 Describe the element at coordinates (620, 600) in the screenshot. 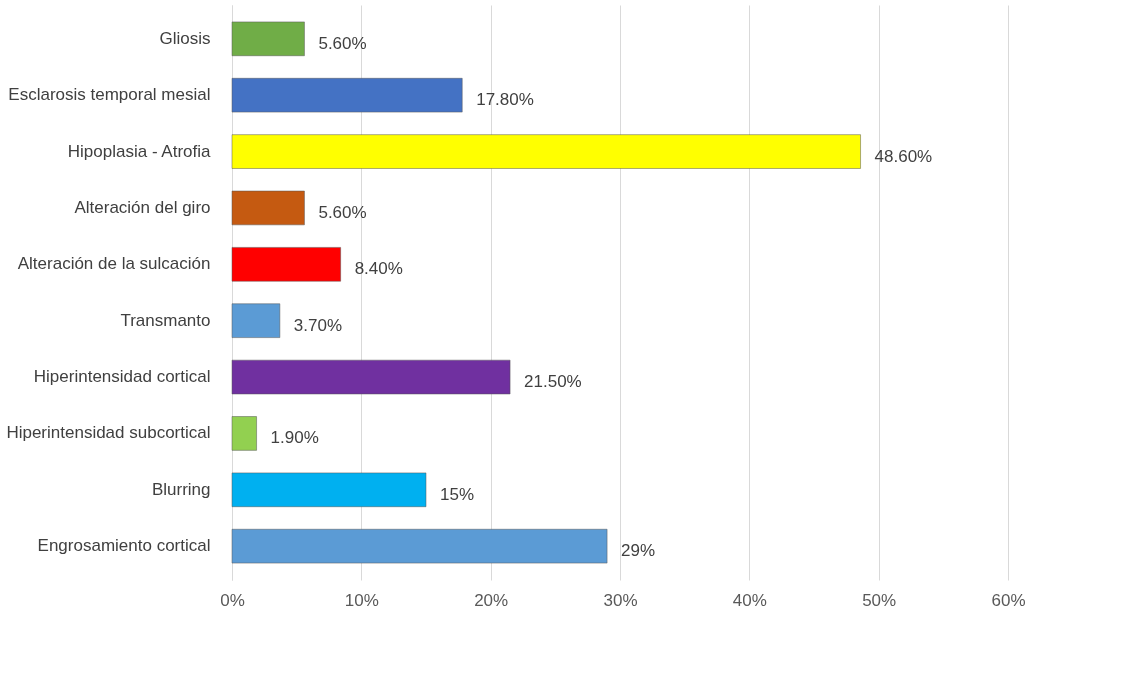

I see `x-tick-label: 30%` at that location.